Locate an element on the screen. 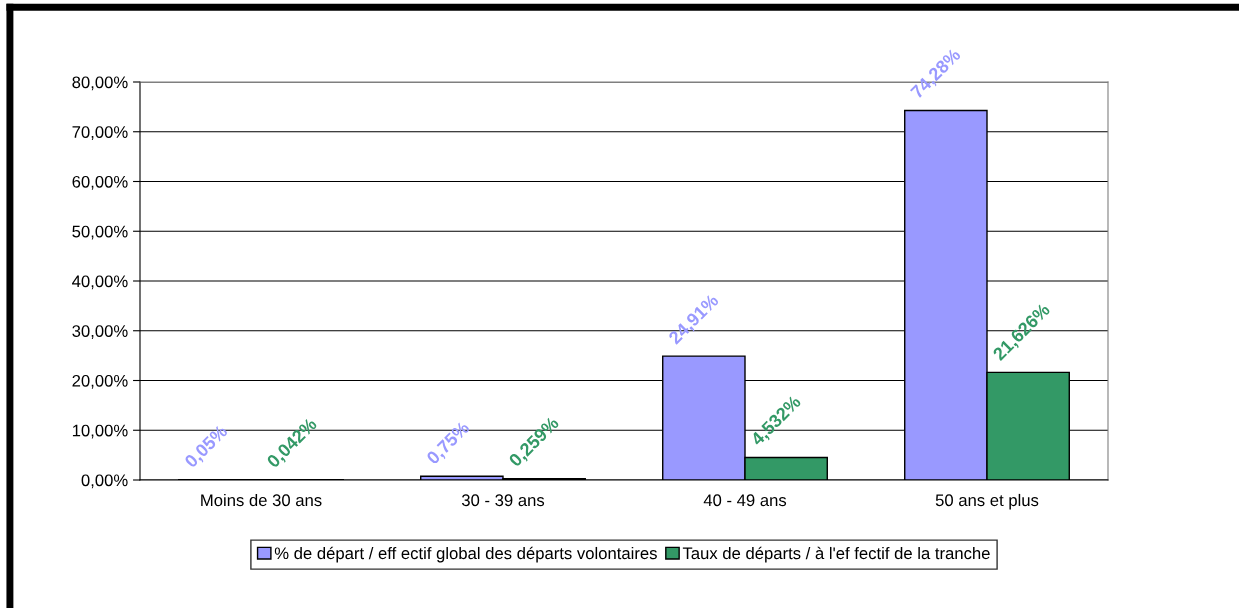 This screenshot has height=608, width=1239. legend-label: % de départ / eff ectif global des départs volontaires is located at coordinates (465, 554).